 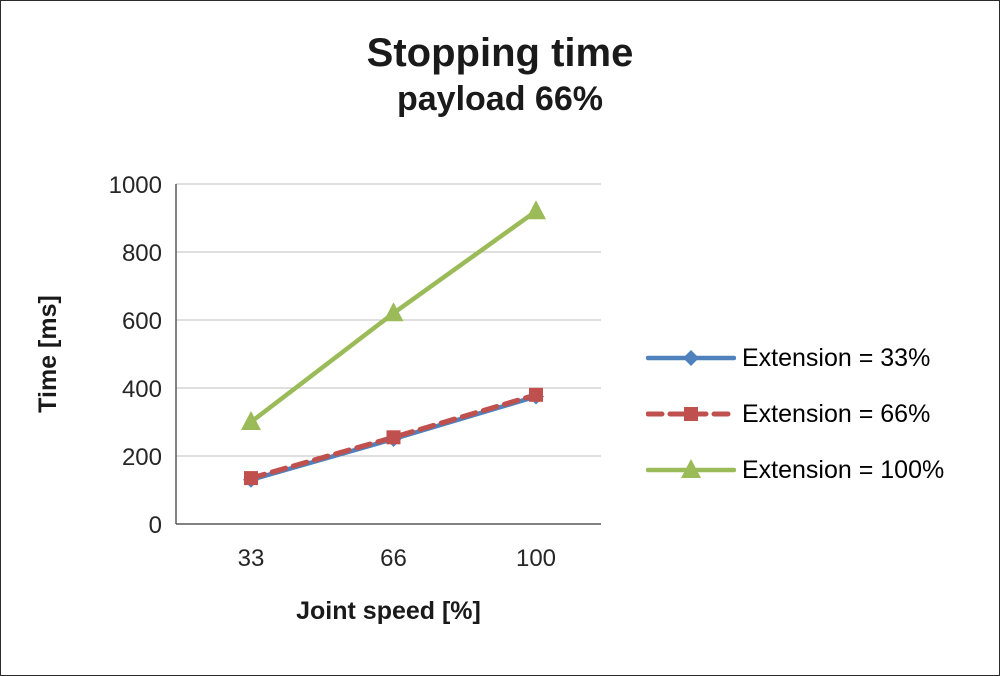 I want to click on legend-label: Extension = 100%, so click(x=843, y=469).